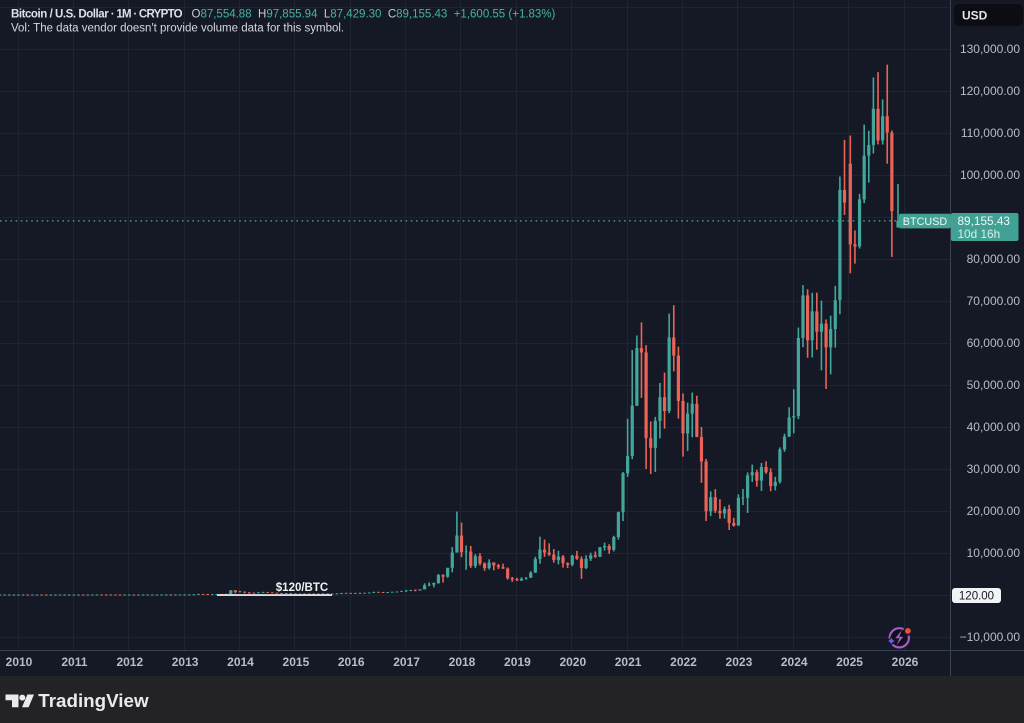  I want to click on svg-text: 10,000.00, so click(994, 553).